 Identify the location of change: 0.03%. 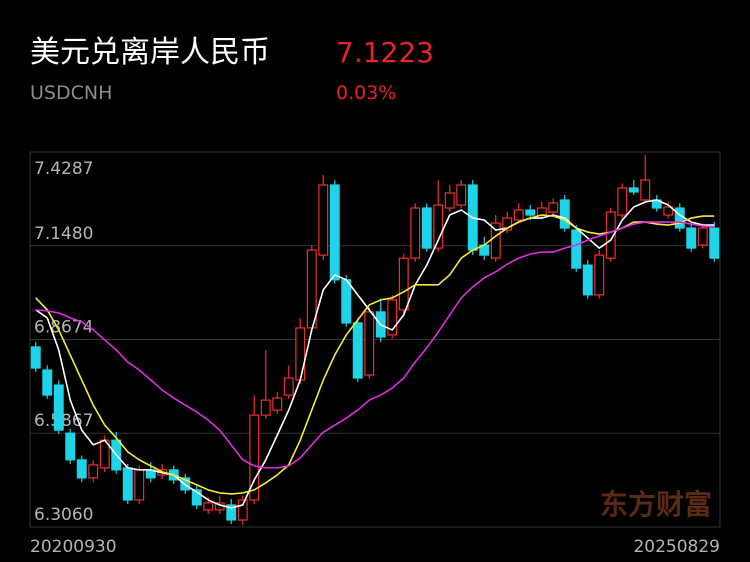
(366, 93).